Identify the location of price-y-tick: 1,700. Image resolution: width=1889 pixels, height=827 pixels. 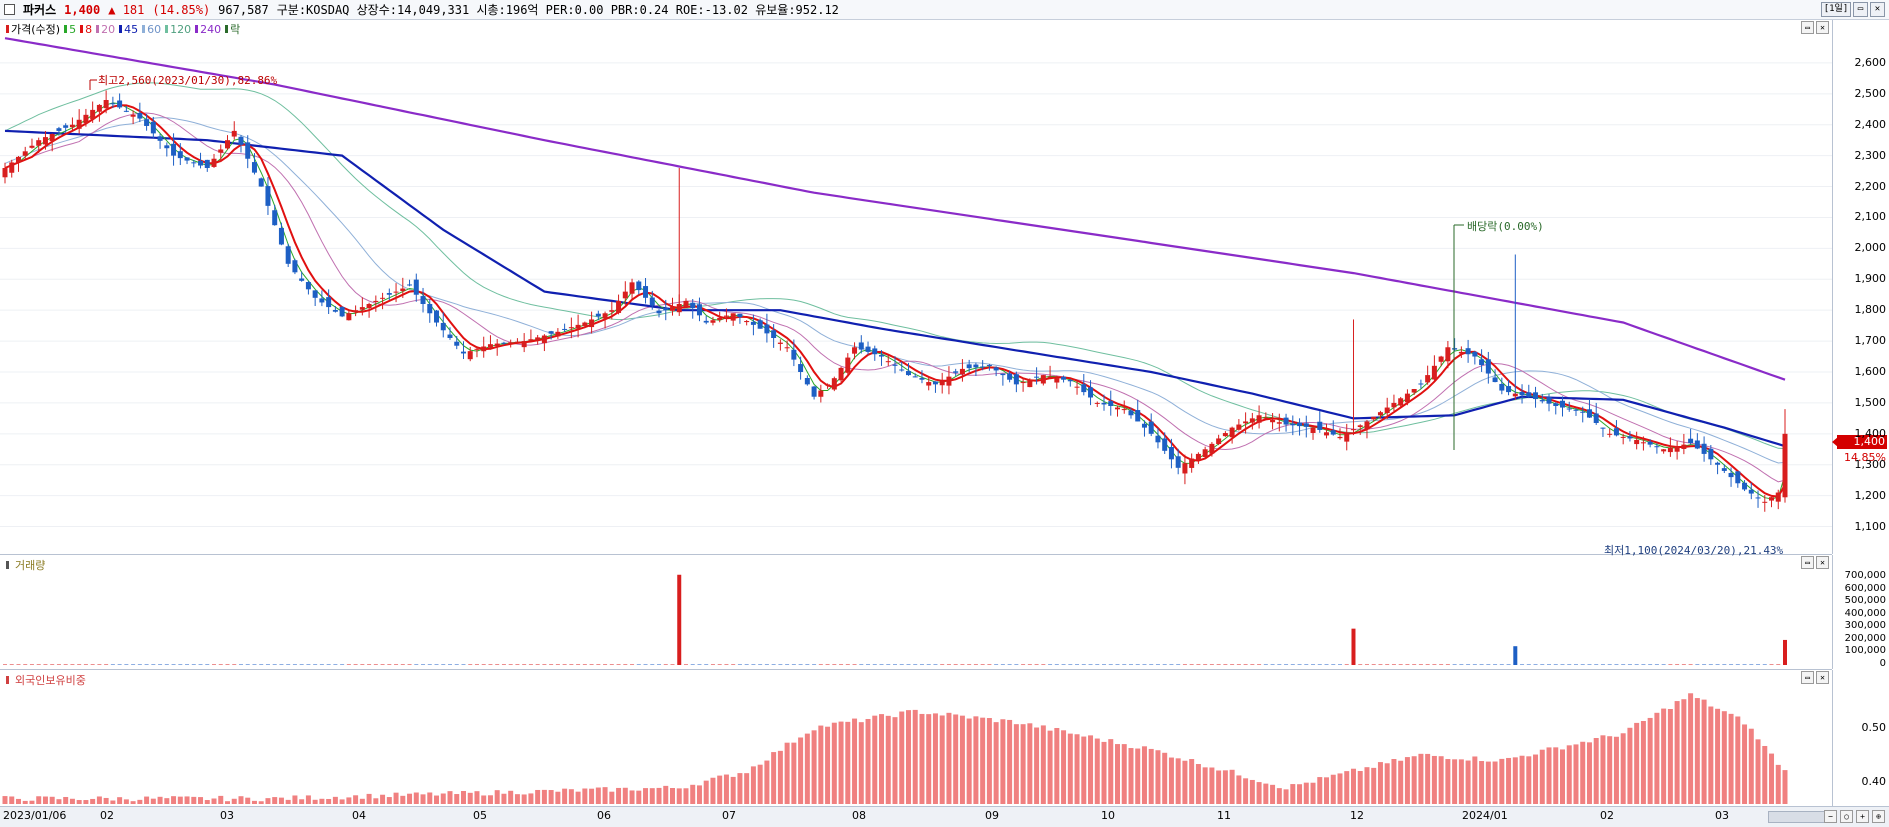
(1870, 341).